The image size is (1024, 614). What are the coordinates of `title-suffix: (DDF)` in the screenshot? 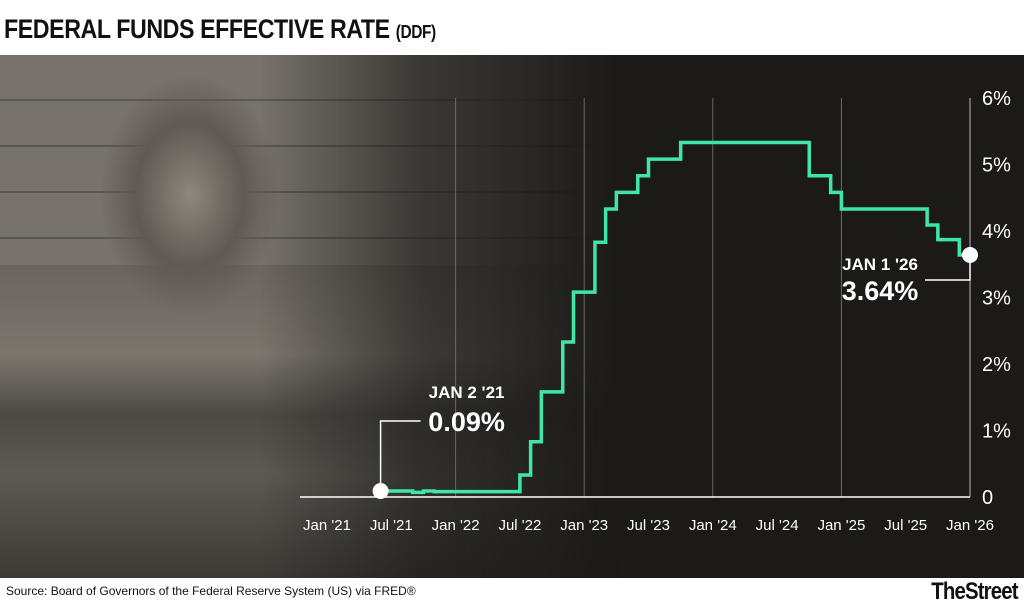 It's located at (415, 32).